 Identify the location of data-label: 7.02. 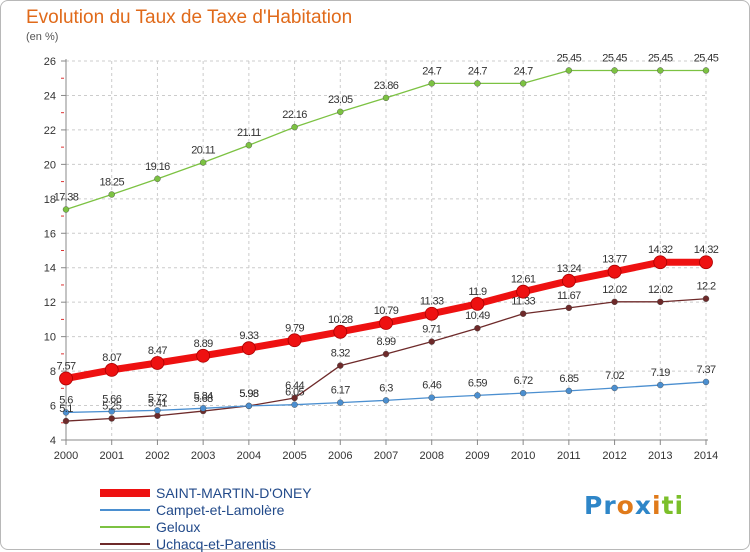
(614, 376).